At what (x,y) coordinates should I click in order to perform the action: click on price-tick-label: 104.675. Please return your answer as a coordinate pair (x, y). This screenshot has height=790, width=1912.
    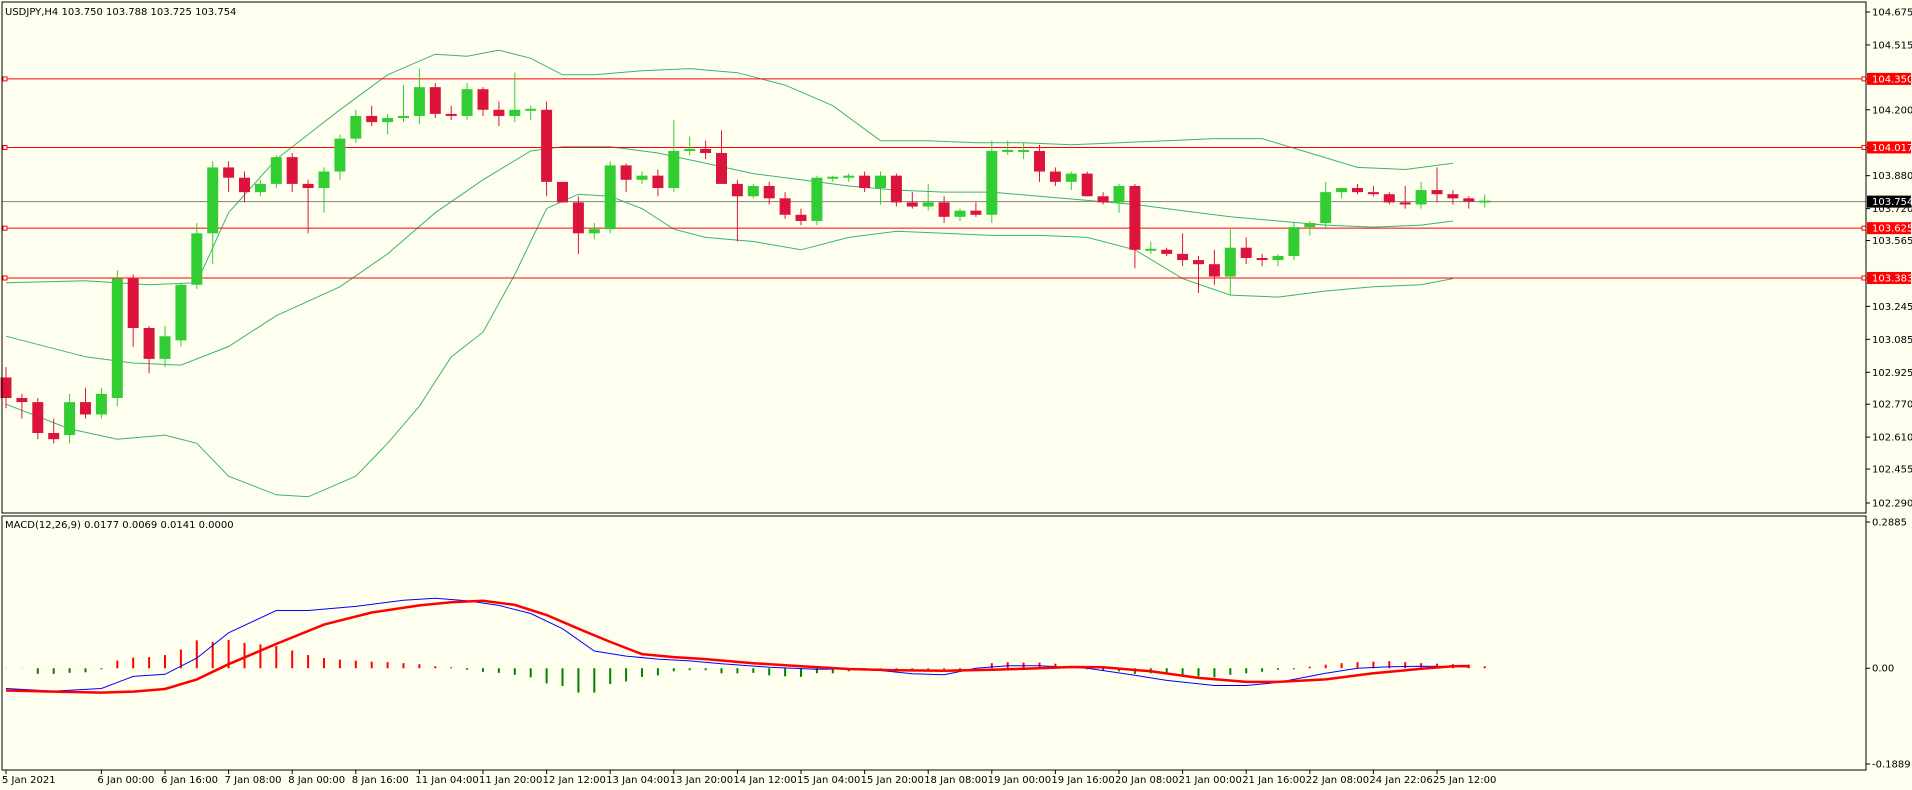
    Looking at the image, I should click on (1892, 13).